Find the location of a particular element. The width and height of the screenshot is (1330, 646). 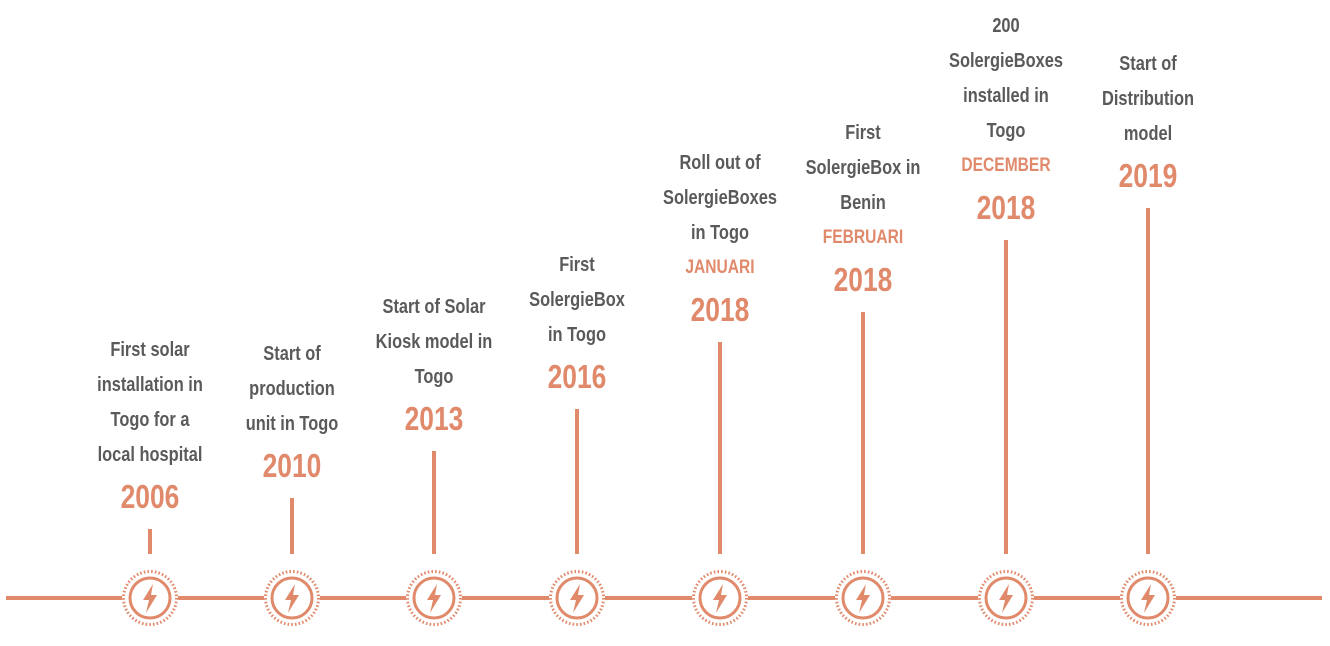

milestone-description-line: Kiosk model in is located at coordinates (434, 342).